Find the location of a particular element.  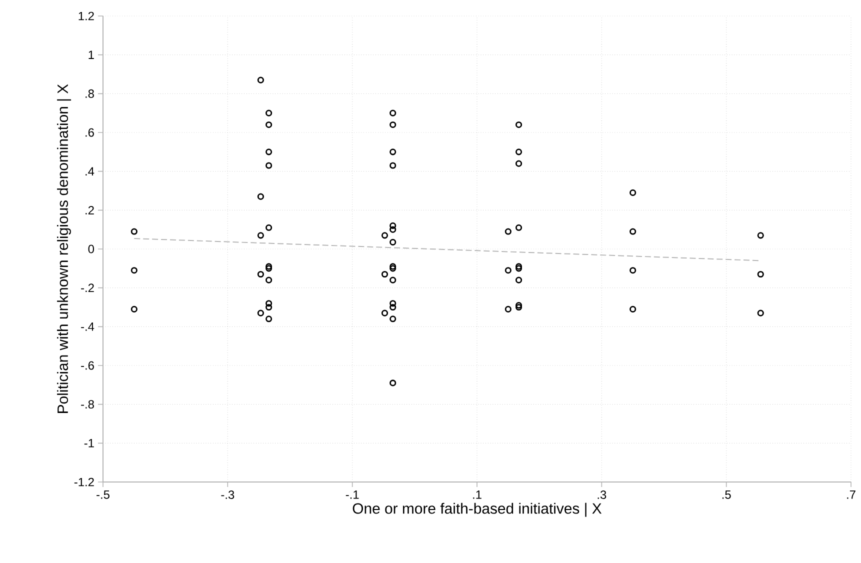

x-tick-label: .5 is located at coordinates (726, 494).